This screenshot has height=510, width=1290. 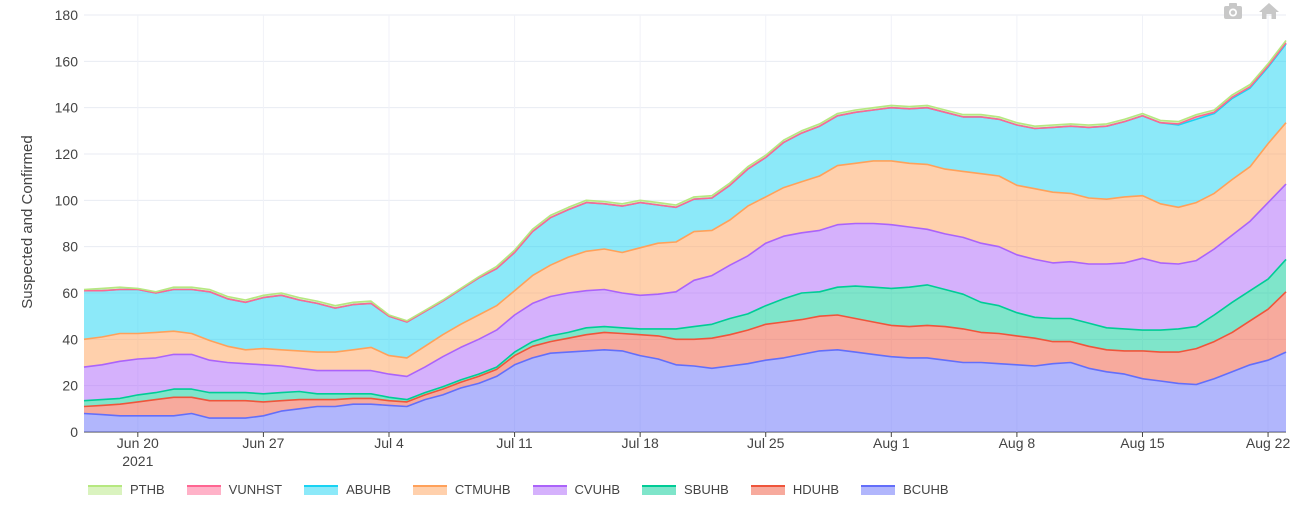 What do you see at coordinates (67, 223) in the screenshot?
I see `y-axis-ticks: 0 20 40 60 80 100 120 140 160 180` at bounding box center [67, 223].